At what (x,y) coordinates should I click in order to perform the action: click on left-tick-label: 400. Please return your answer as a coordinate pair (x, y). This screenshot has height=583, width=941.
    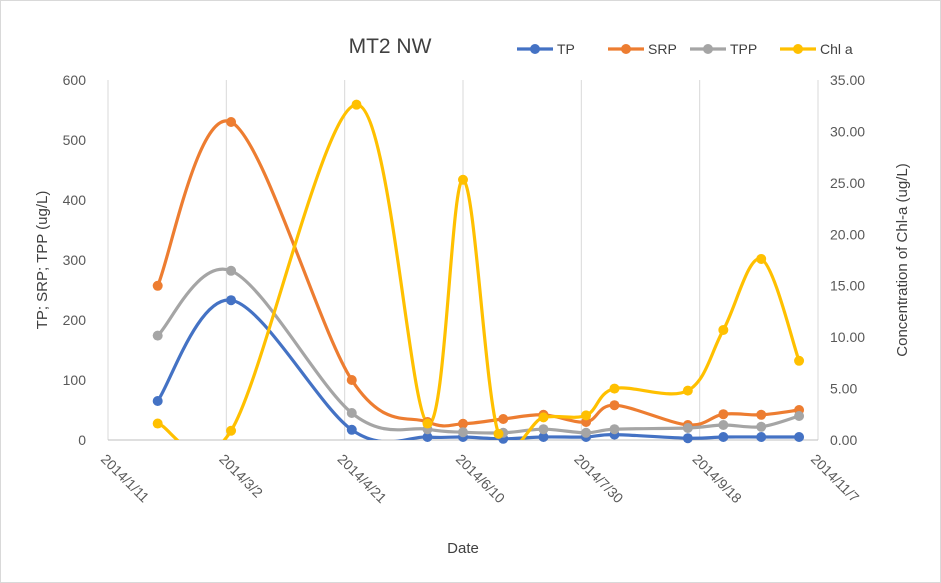
    Looking at the image, I should click on (75, 200).